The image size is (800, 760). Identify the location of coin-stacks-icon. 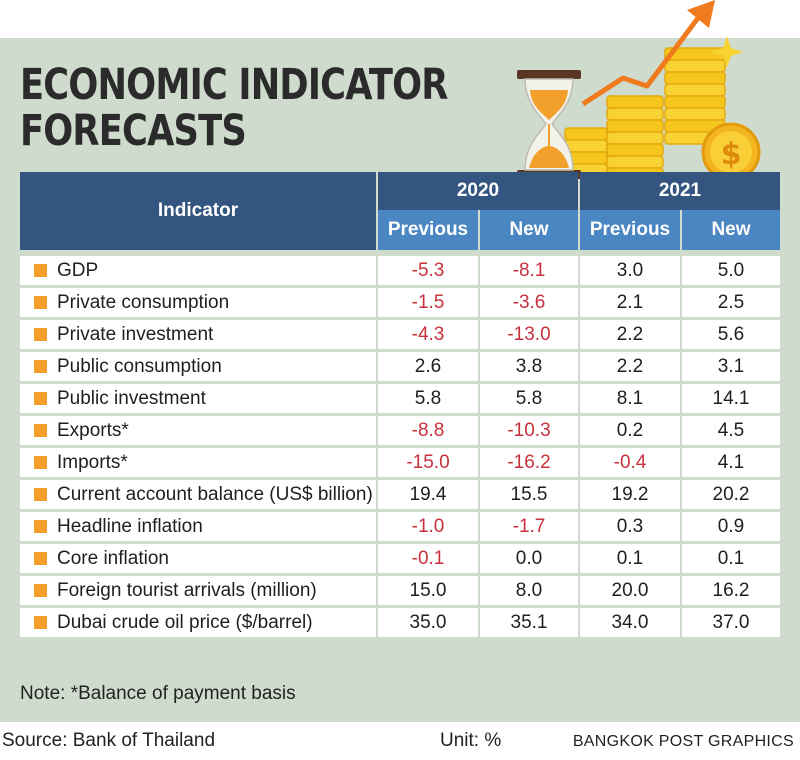
(645, 114).